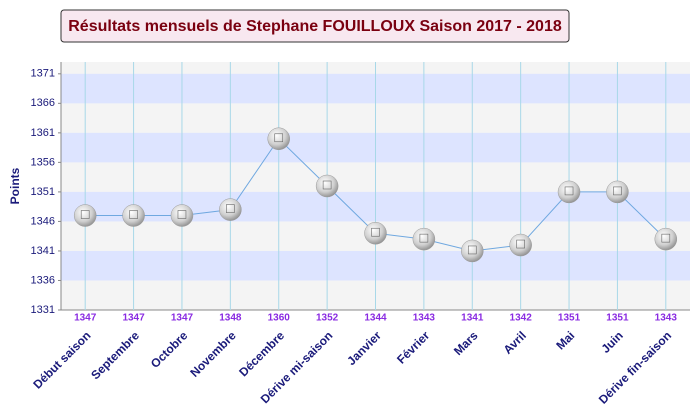 The height and width of the screenshot is (420, 700). What do you see at coordinates (43, 133) in the screenshot?
I see `y-tick-label: 1361` at bounding box center [43, 133].